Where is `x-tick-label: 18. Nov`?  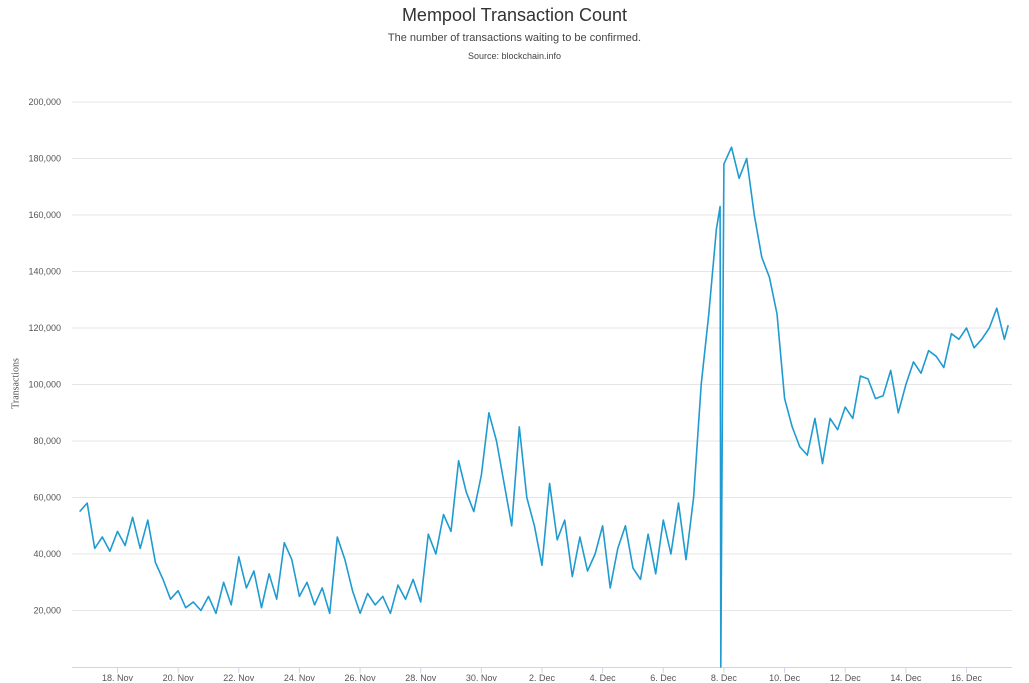 x-tick-label: 18. Nov is located at coordinates (118, 678).